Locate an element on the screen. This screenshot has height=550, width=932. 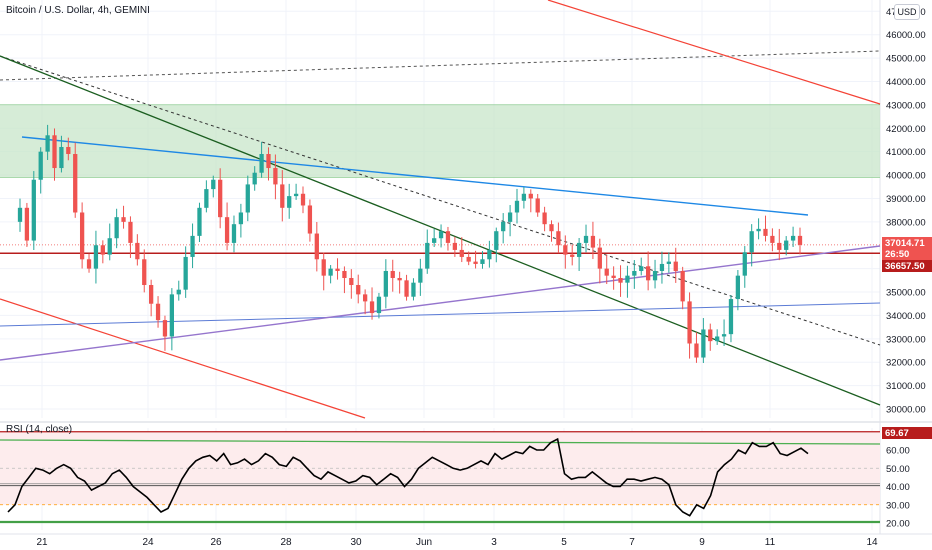
price-tick-label: 41000.00 is located at coordinates (906, 152).